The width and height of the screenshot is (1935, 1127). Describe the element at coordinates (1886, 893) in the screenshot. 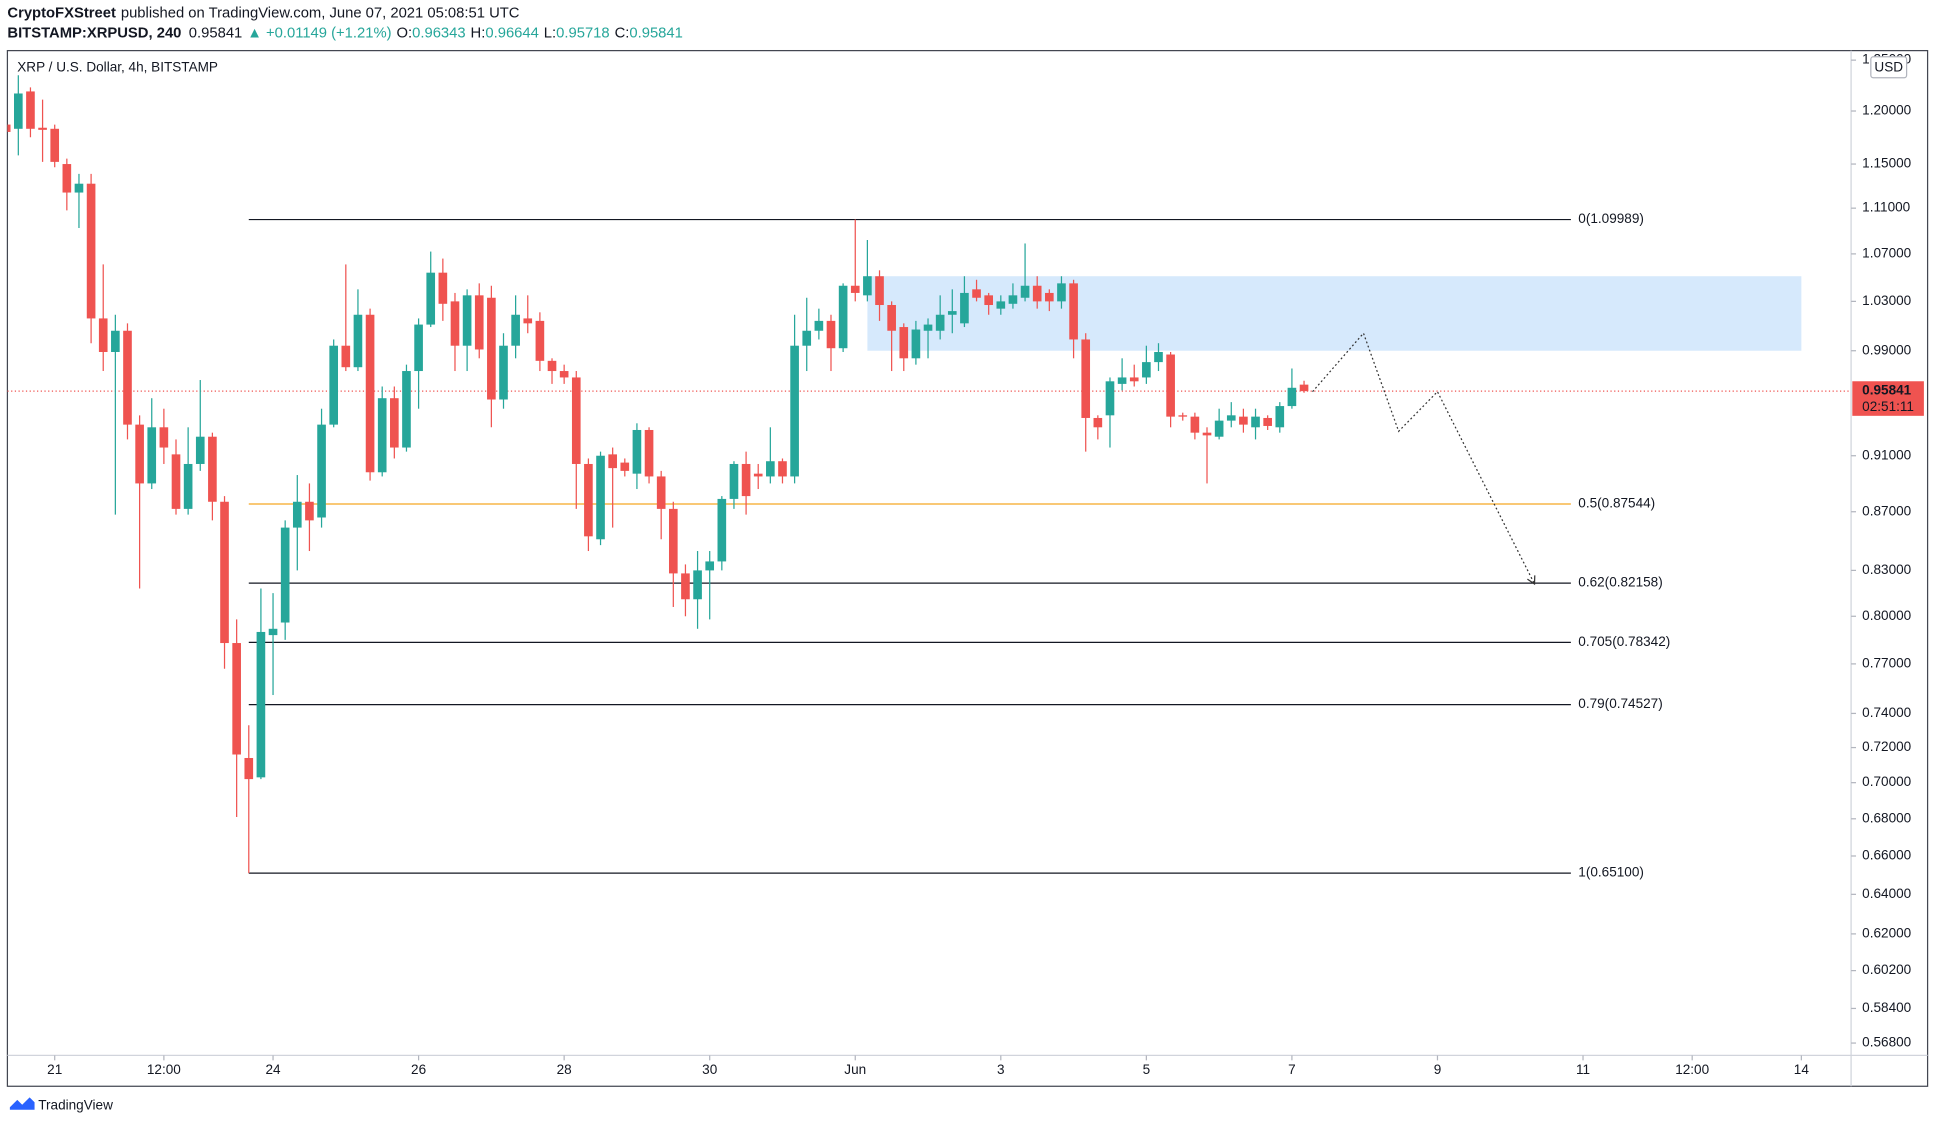

I see `y-tick-label: 0.64000` at that location.